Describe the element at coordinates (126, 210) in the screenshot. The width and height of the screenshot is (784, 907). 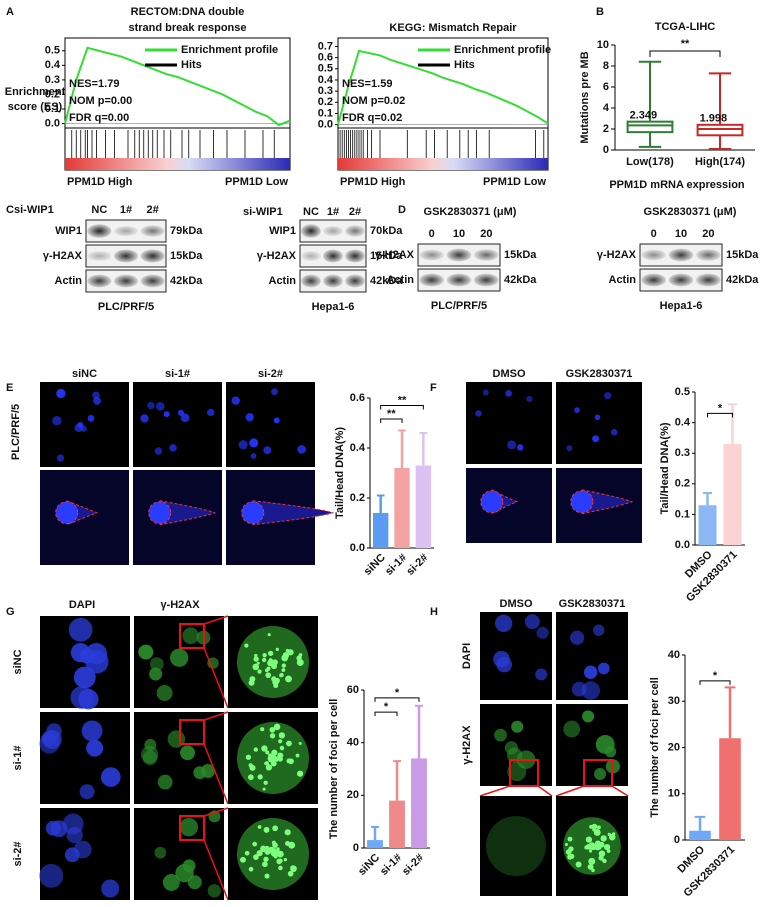
I see `lane-label: 1#` at that location.